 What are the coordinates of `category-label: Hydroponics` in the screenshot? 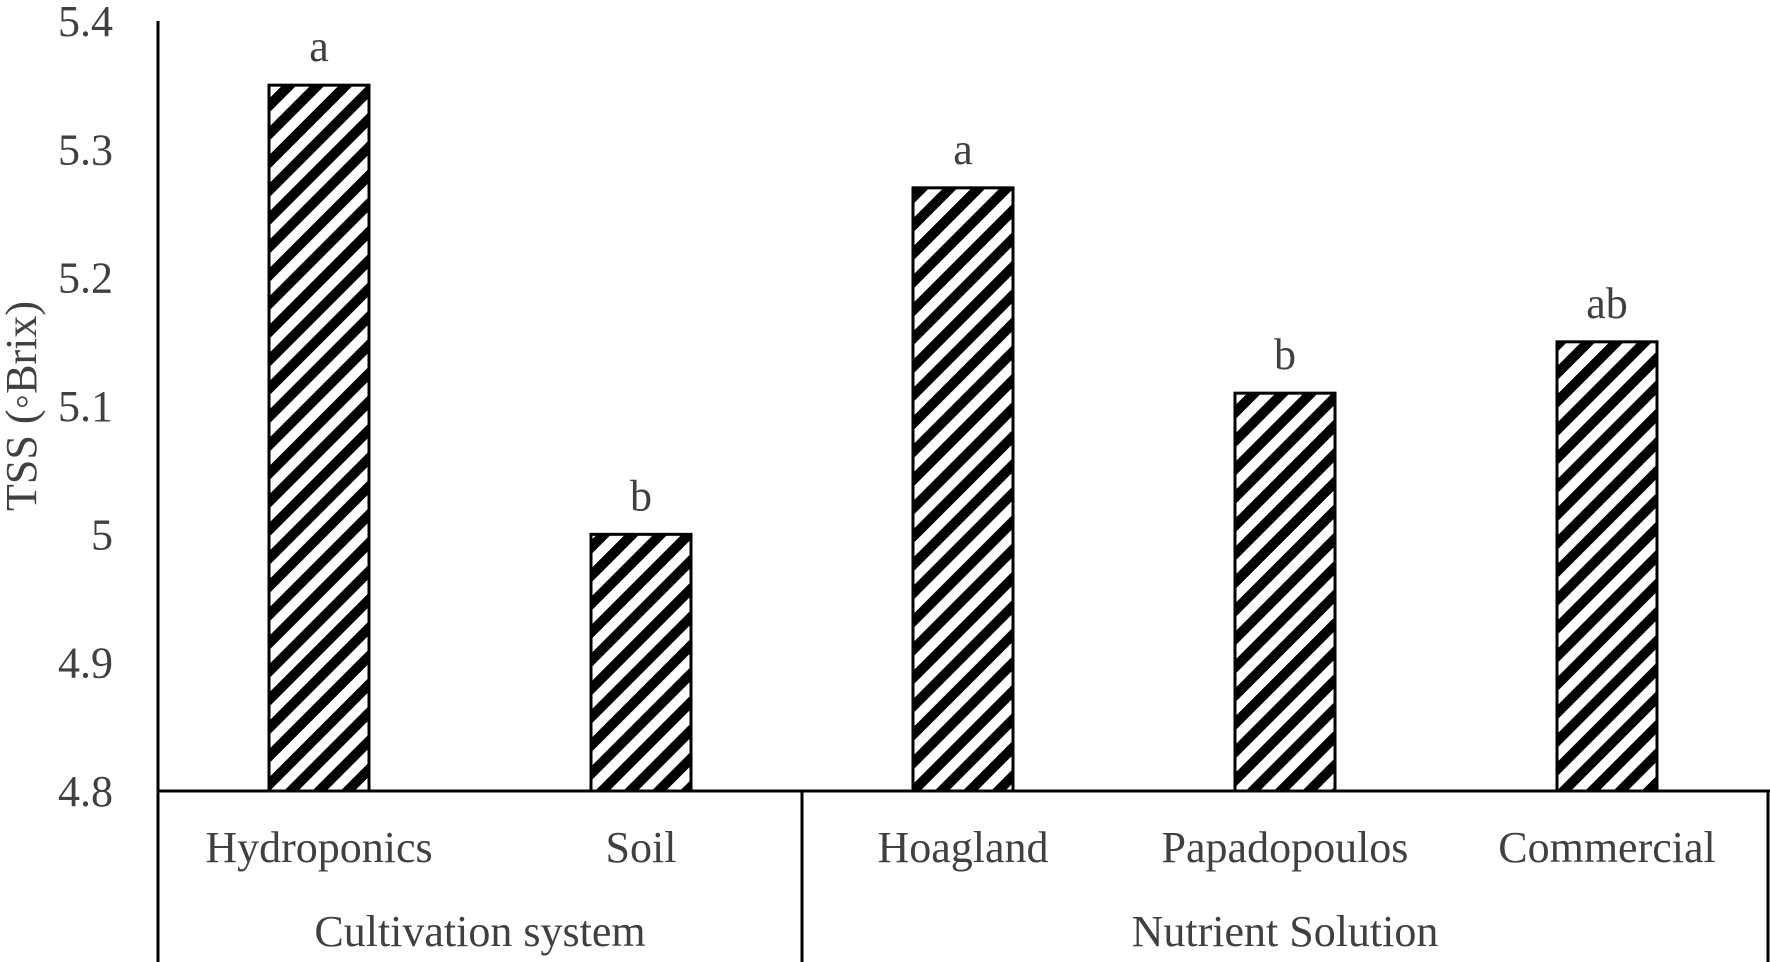 It's located at (318, 847).